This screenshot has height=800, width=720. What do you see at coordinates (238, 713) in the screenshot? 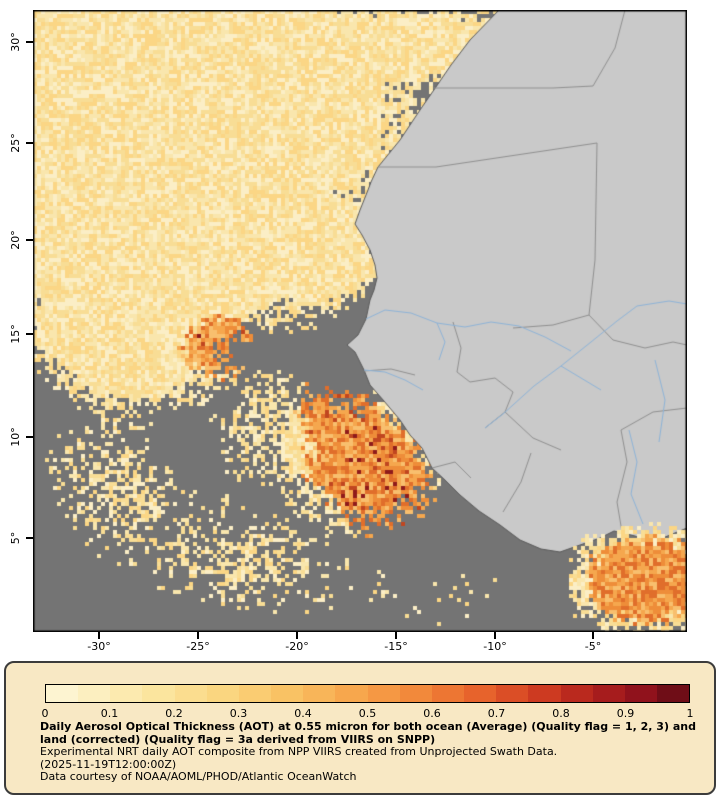
I see `colorbar-tick-label: 0.3` at bounding box center [238, 713].